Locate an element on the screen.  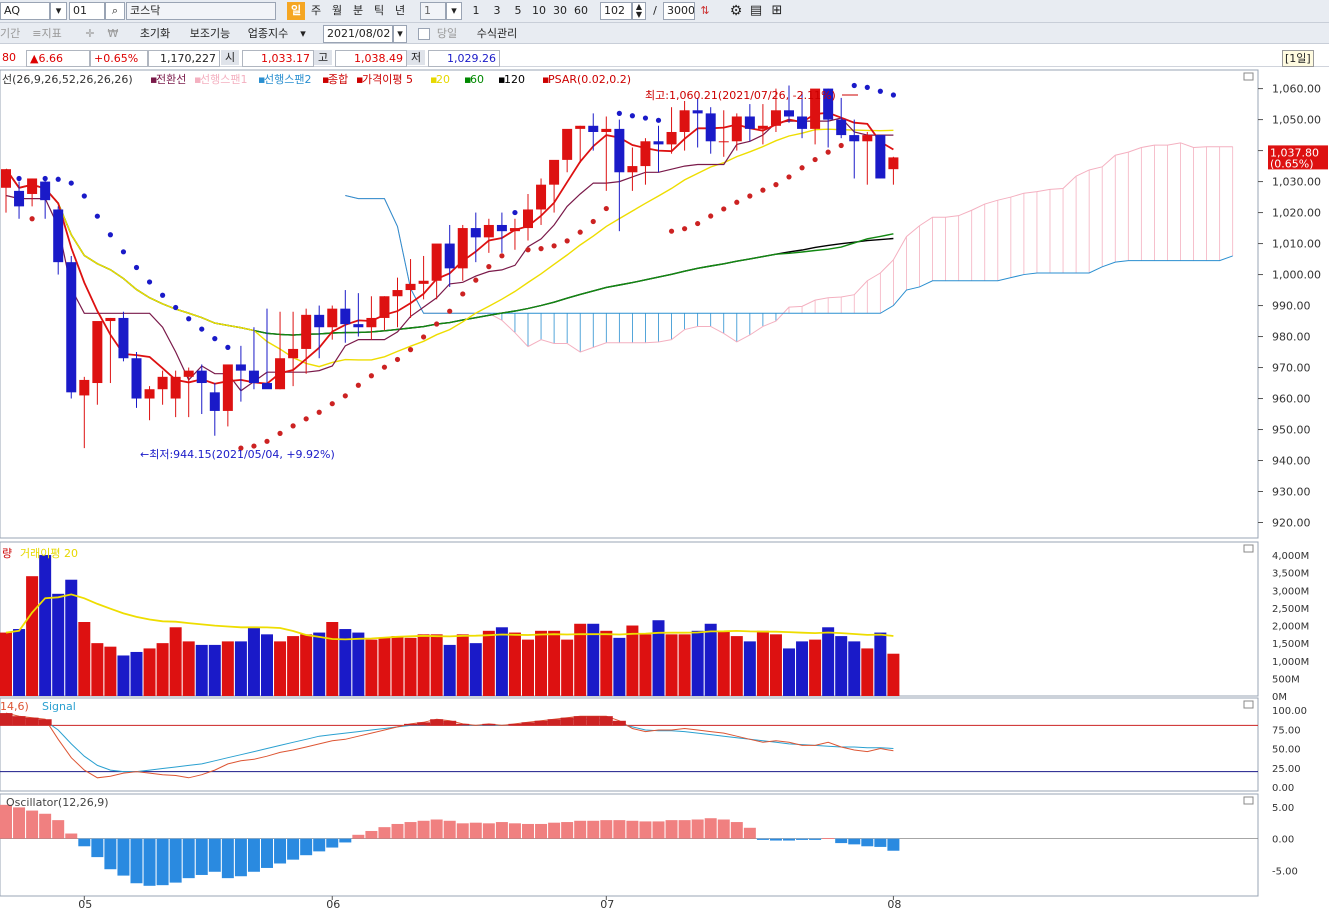
market-code-field: 01 is located at coordinates (87, 11).